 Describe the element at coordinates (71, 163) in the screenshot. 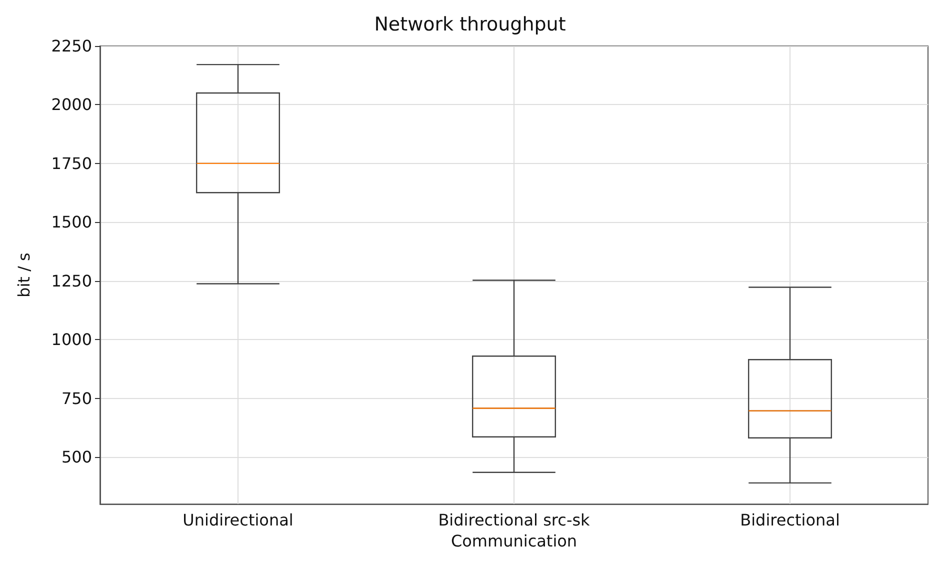

I see `y-tick-label: 1750` at that location.